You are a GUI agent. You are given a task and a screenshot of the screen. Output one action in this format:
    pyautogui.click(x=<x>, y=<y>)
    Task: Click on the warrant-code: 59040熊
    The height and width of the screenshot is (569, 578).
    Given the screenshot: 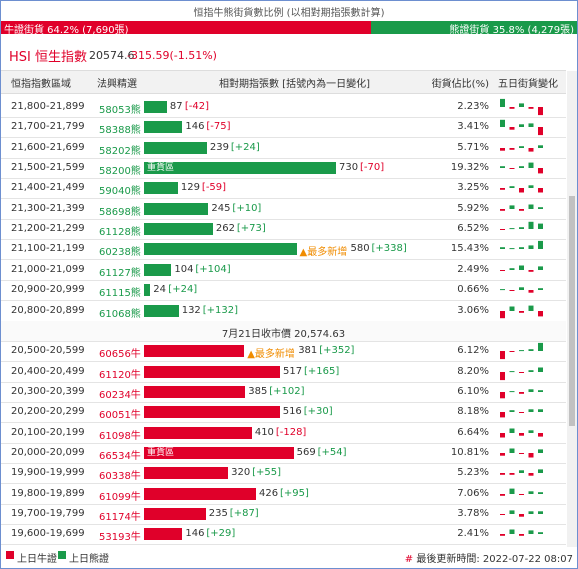 What is the action you would take?
    pyautogui.click(x=120, y=192)
    